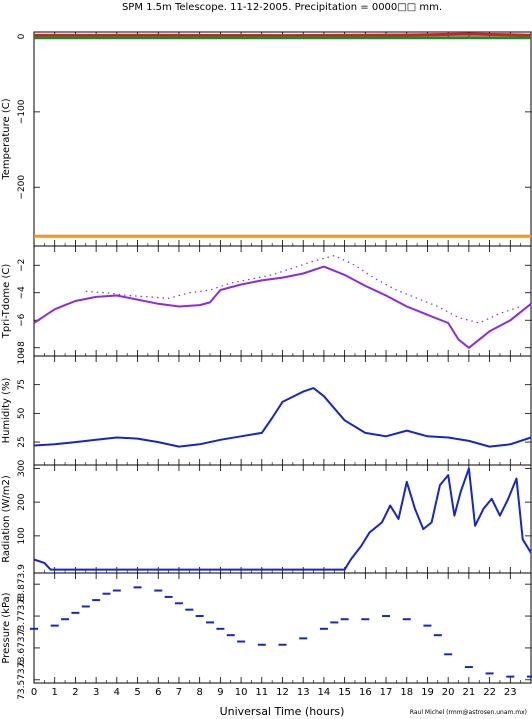  I want to click on x-tick-label: 21, so click(469, 692).